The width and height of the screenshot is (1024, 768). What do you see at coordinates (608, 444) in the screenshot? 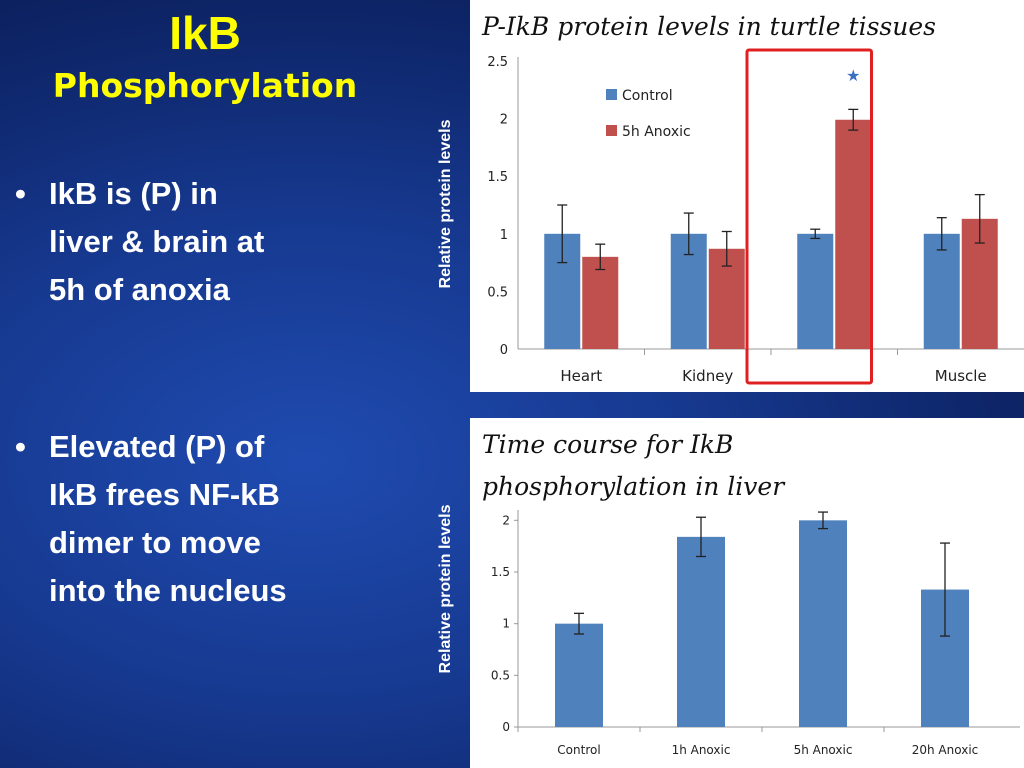
I see `chart-timecourse-title-line-1: Time course for IkB` at bounding box center [608, 444].